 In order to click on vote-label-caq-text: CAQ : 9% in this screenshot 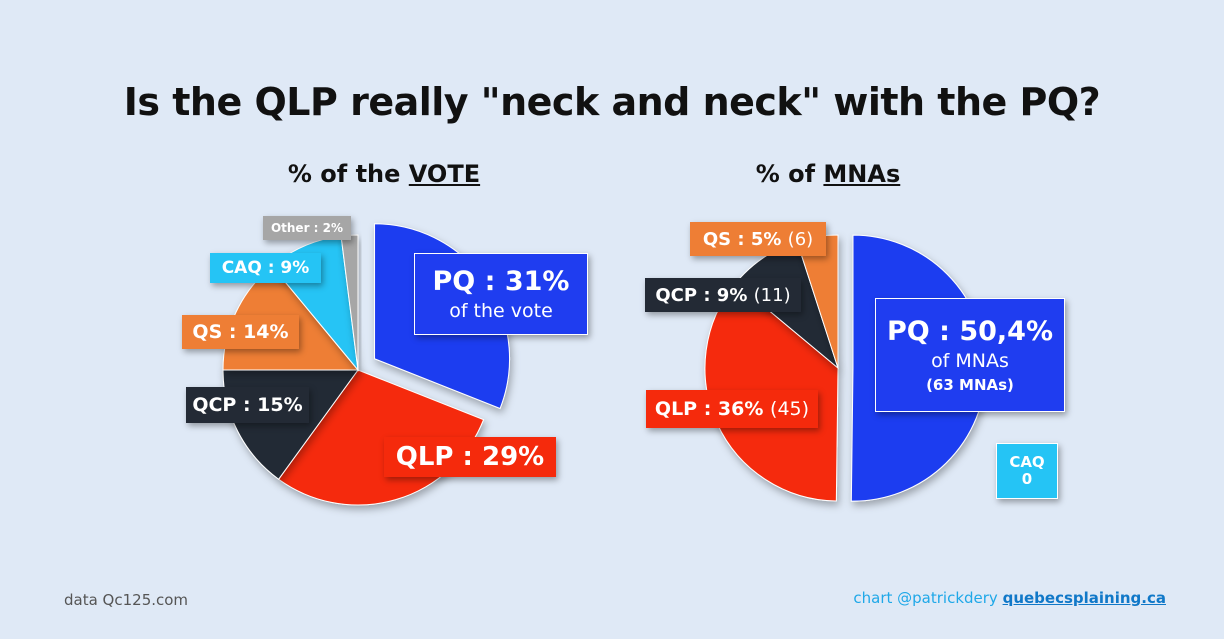, I will do `click(266, 268)`.